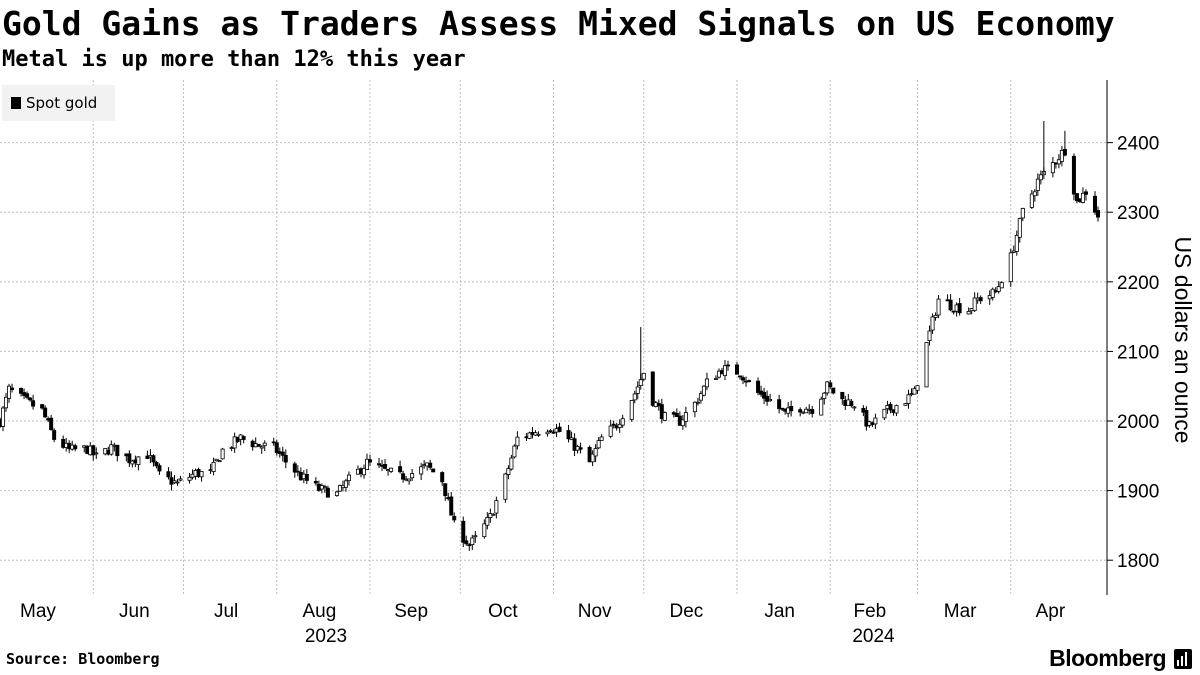 This screenshot has height=675, width=1200. I want to click on y-axis-title: US dollars an ounce, so click(1183, 339).